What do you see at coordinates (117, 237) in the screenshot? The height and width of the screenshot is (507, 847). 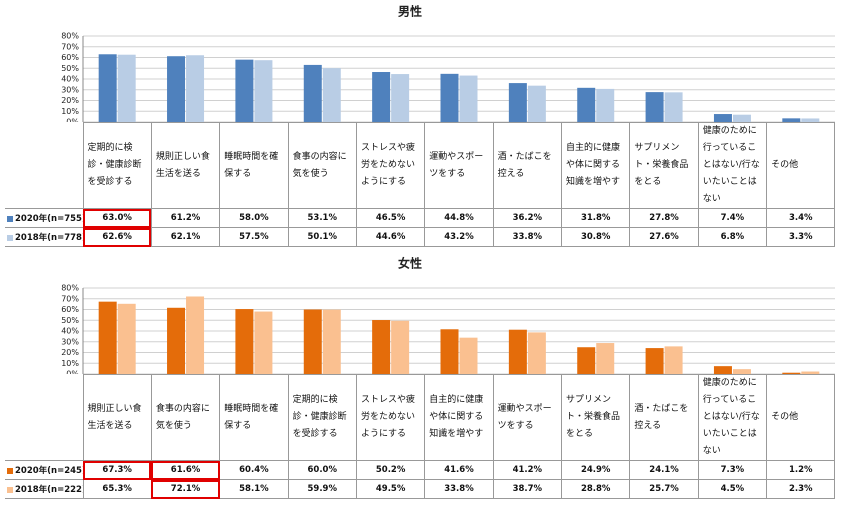 I see `value-label: 62.6%` at bounding box center [117, 237].